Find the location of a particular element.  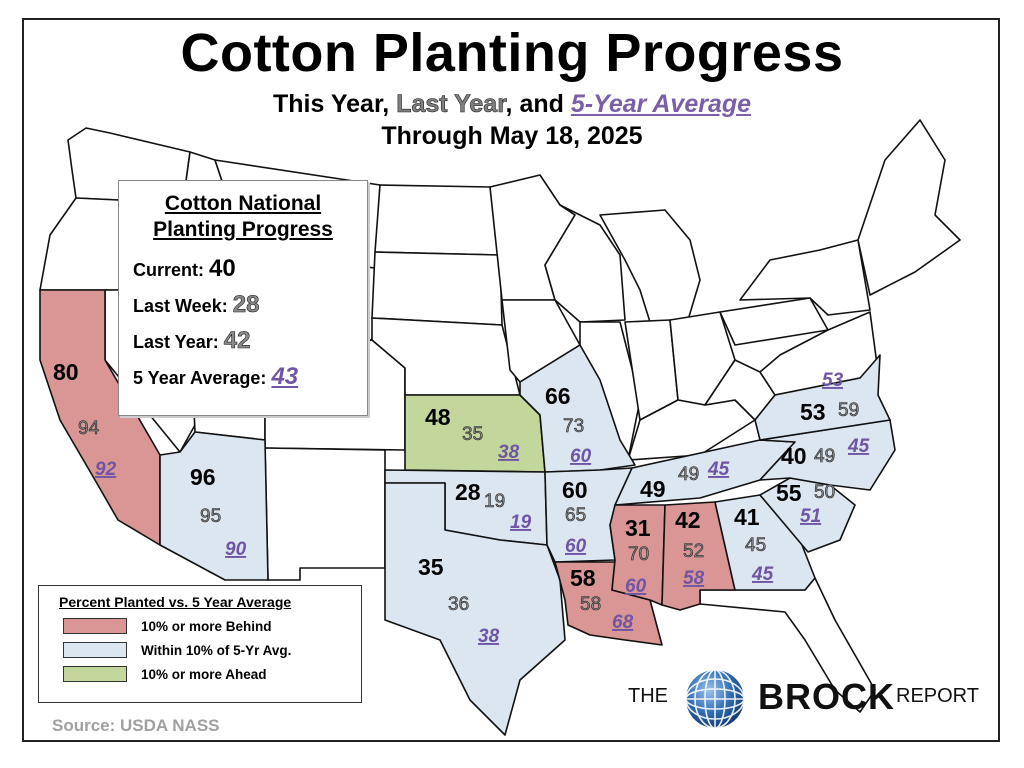

national-last-year-row: Last Year: 42 is located at coordinates (250, 341).